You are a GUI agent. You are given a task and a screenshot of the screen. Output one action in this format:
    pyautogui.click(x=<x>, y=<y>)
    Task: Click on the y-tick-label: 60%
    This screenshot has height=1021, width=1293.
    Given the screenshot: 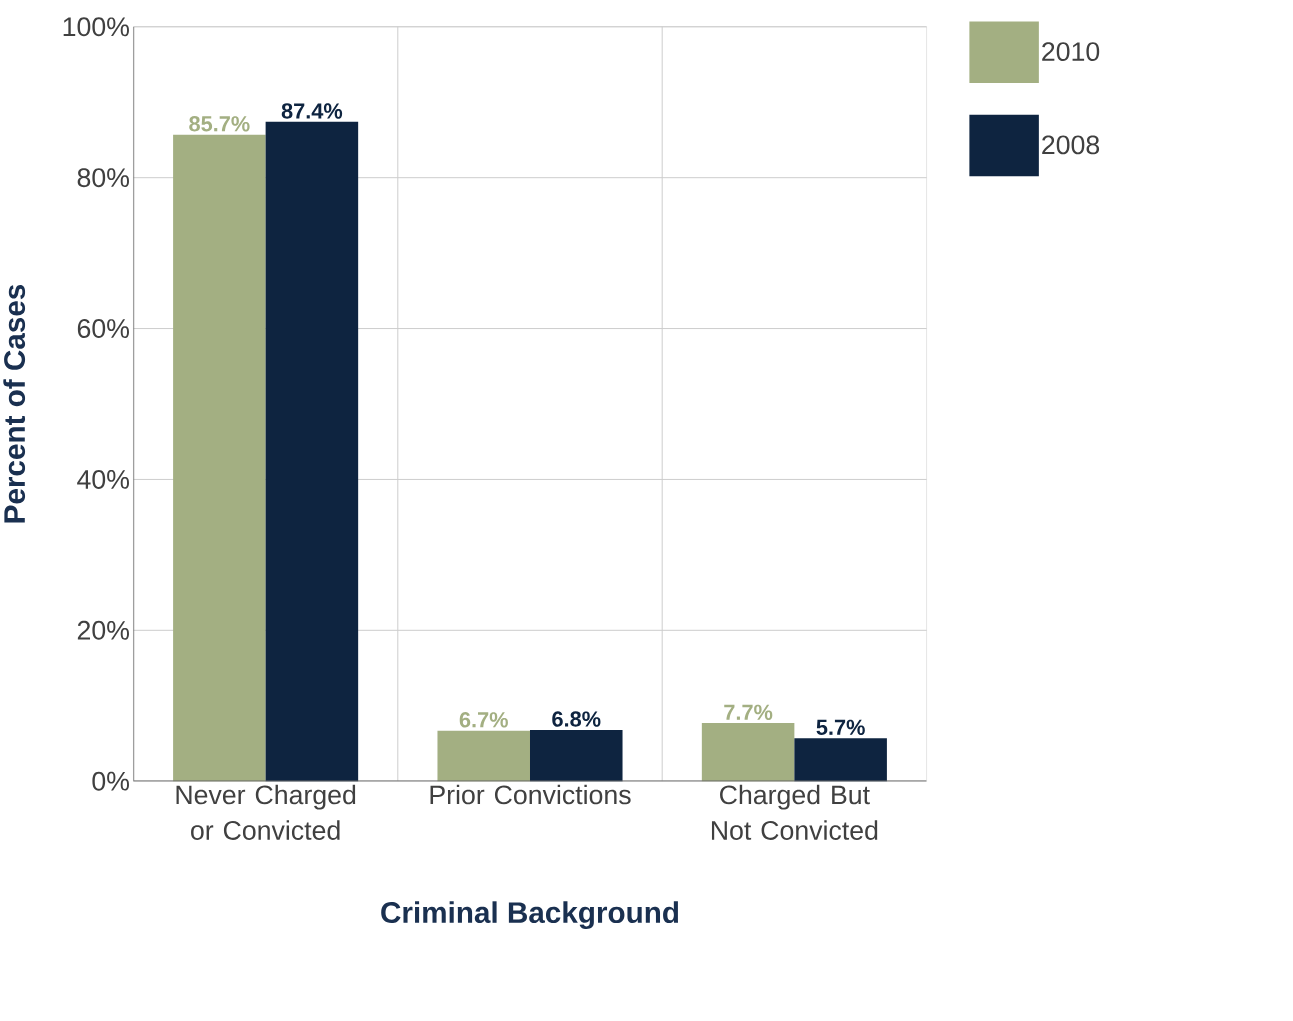 What is the action you would take?
    pyautogui.click(x=103, y=328)
    